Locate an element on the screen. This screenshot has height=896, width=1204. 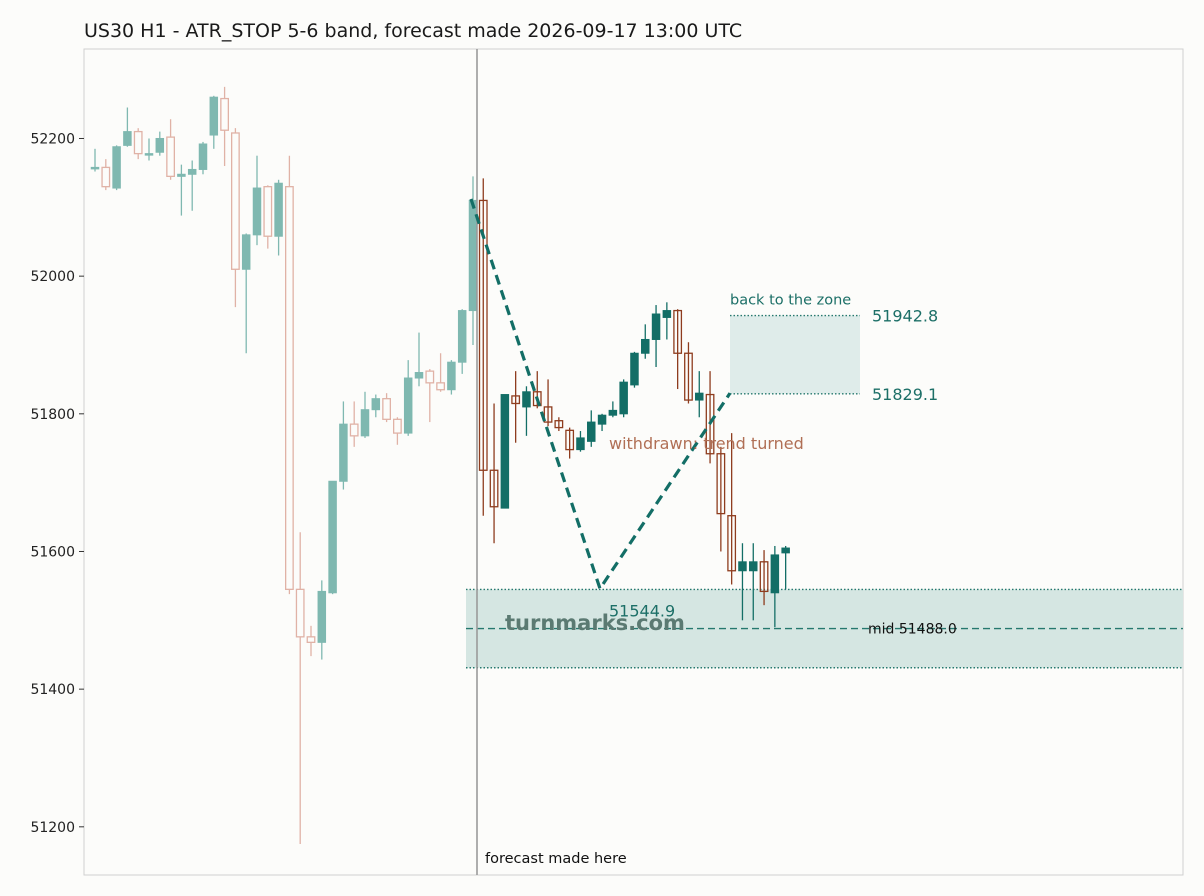
zone-upper-label: 51942.8 is located at coordinates (905, 316).